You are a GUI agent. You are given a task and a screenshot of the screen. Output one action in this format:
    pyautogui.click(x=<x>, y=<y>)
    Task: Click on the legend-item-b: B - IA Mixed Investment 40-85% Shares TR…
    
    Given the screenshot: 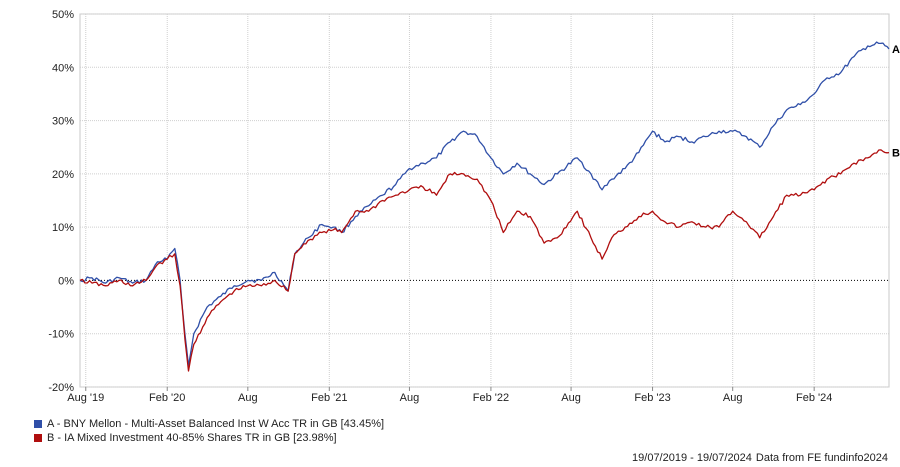 What is the action you would take?
    pyautogui.click(x=209, y=438)
    